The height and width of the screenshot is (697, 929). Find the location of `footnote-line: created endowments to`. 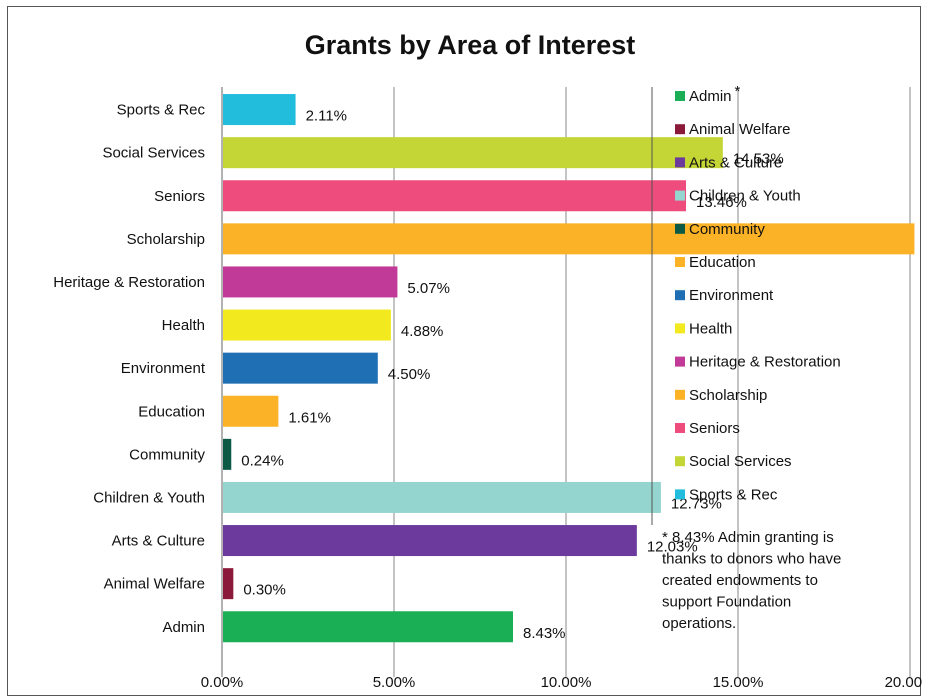

footnote-line: created endowments to is located at coordinates (740, 580).